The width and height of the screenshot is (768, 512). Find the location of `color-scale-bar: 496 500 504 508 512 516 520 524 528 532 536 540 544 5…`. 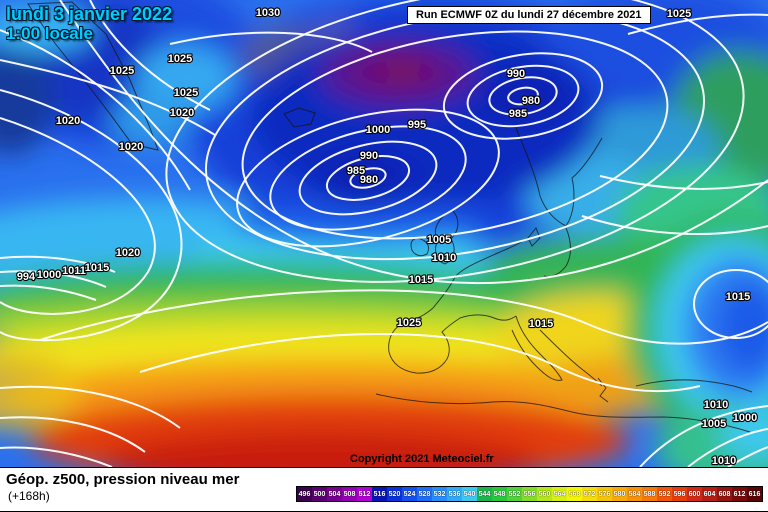

color-scale-bar: 496 500 504 508 512 516 520 524 528 532 536 540 544 5… is located at coordinates (529, 494).